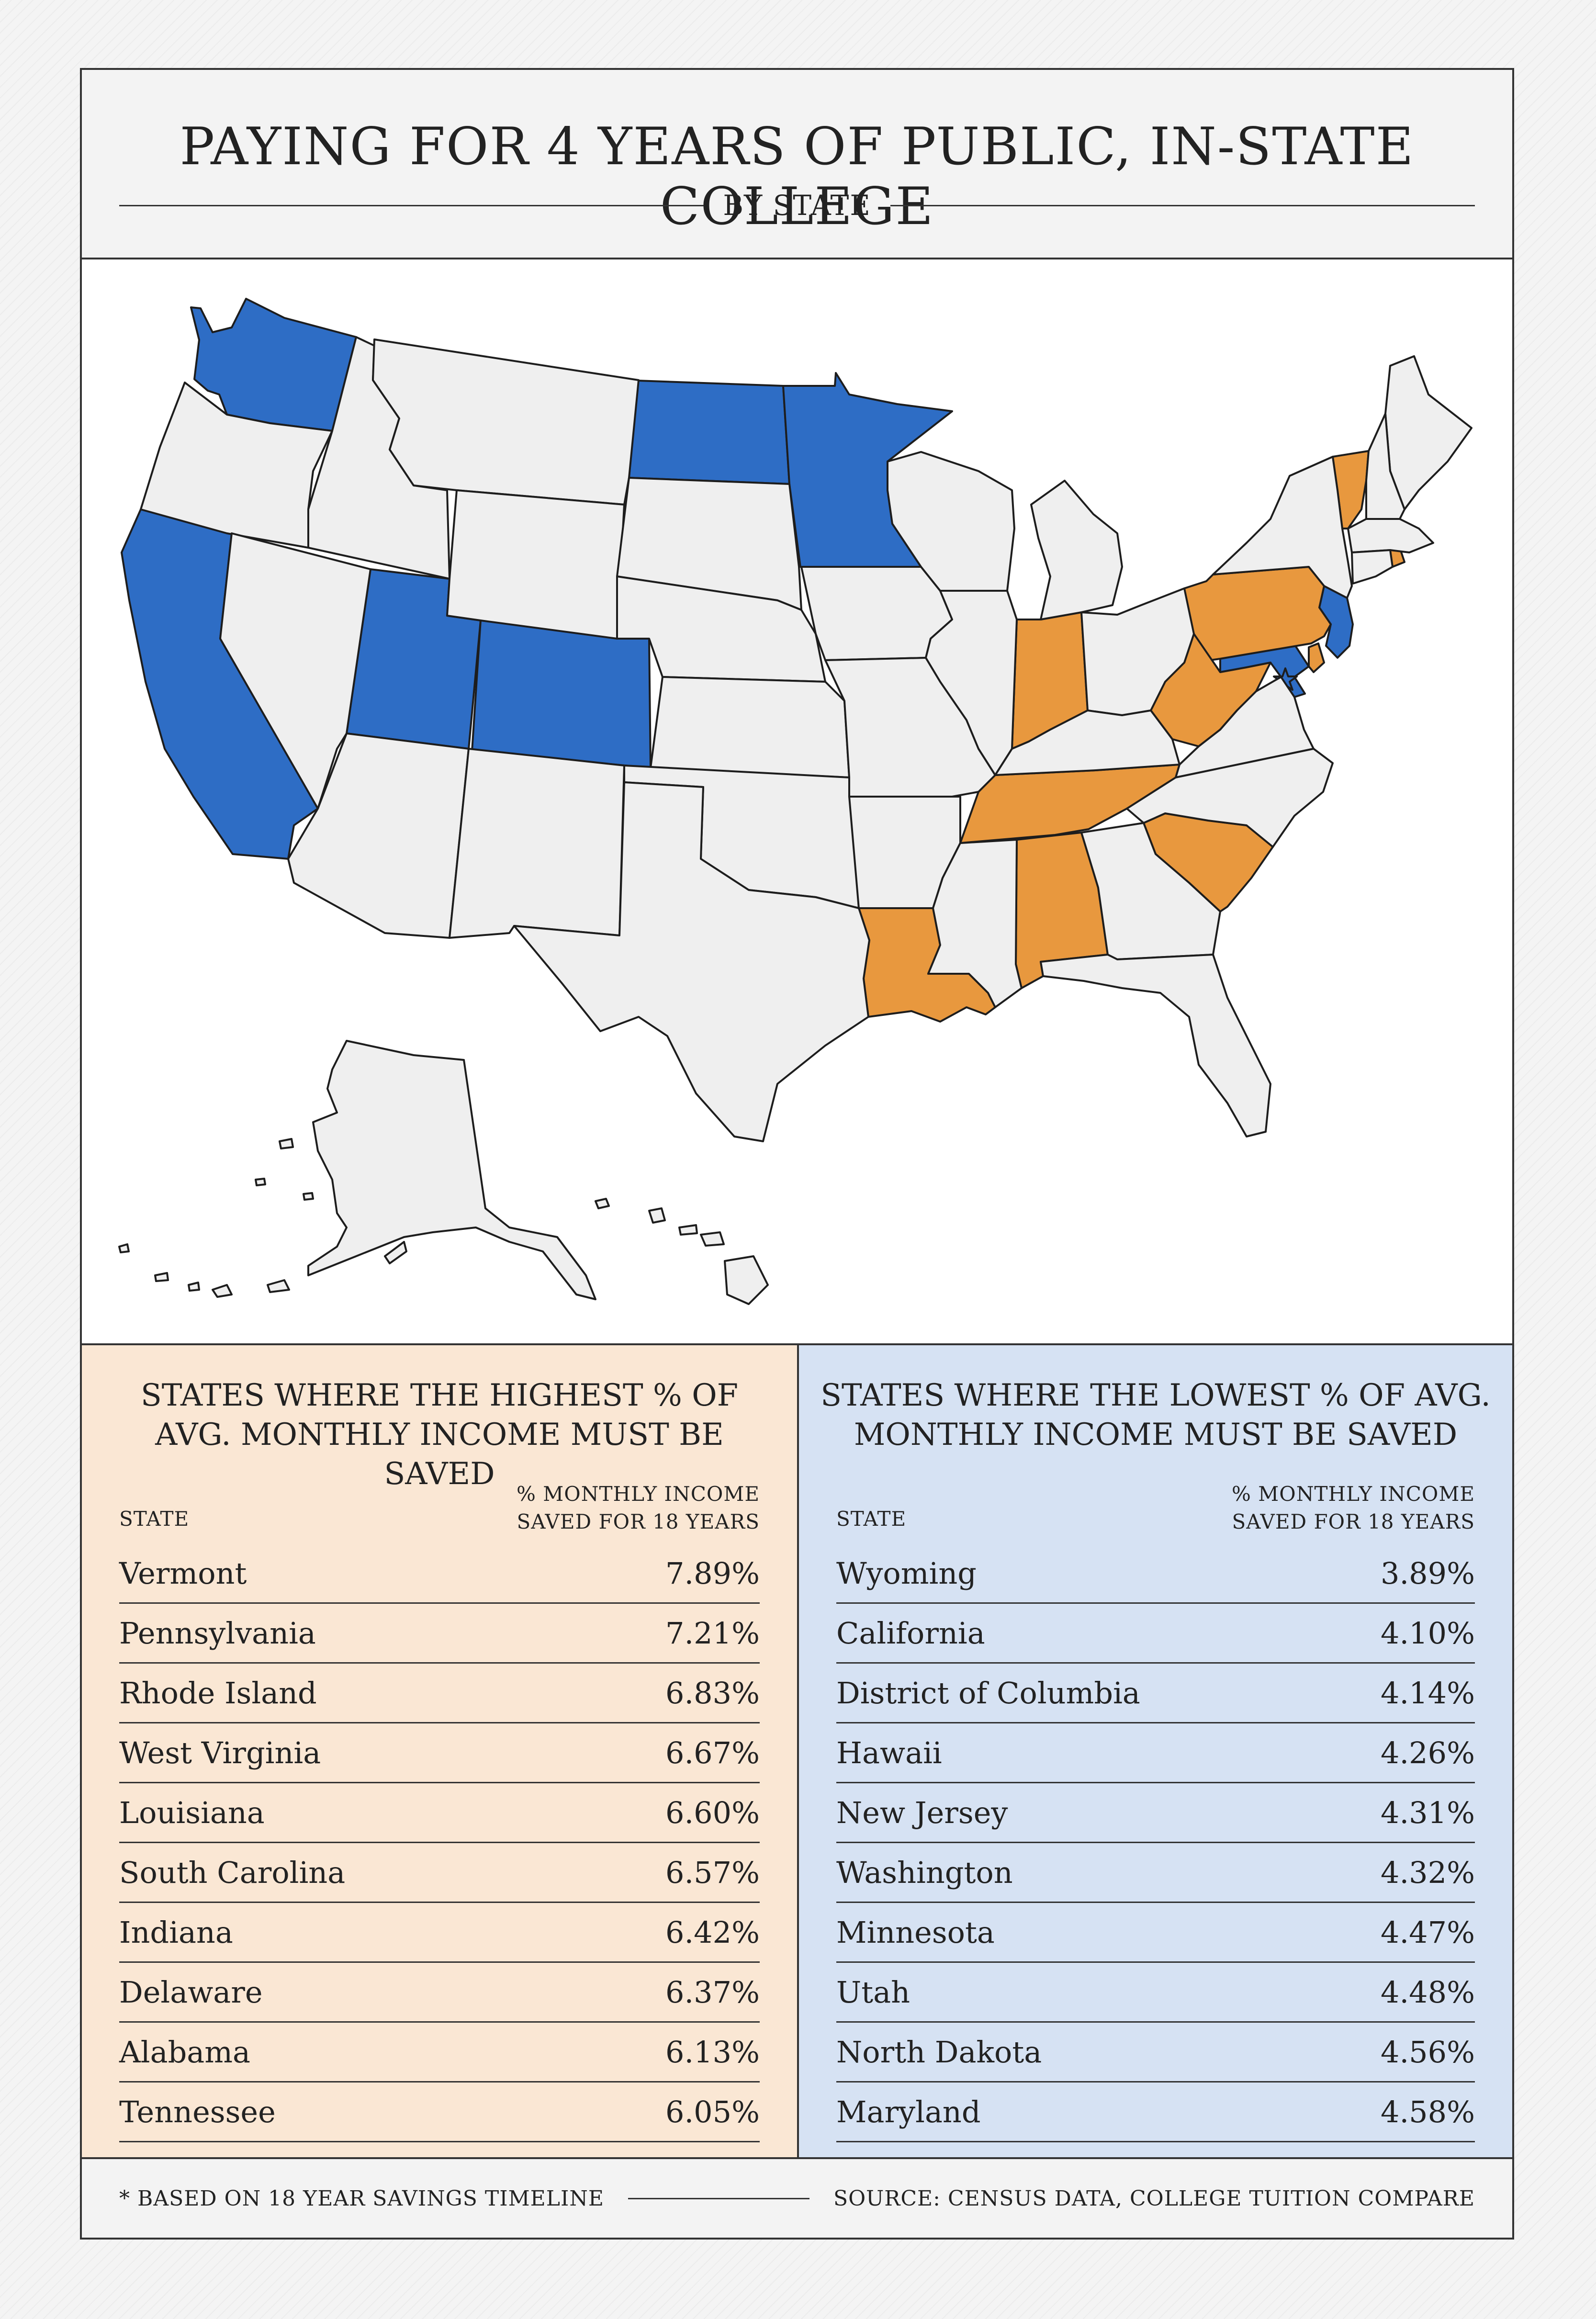 The height and width of the screenshot is (2319, 1596). I want to click on row-state: Tennessee, so click(197, 2111).